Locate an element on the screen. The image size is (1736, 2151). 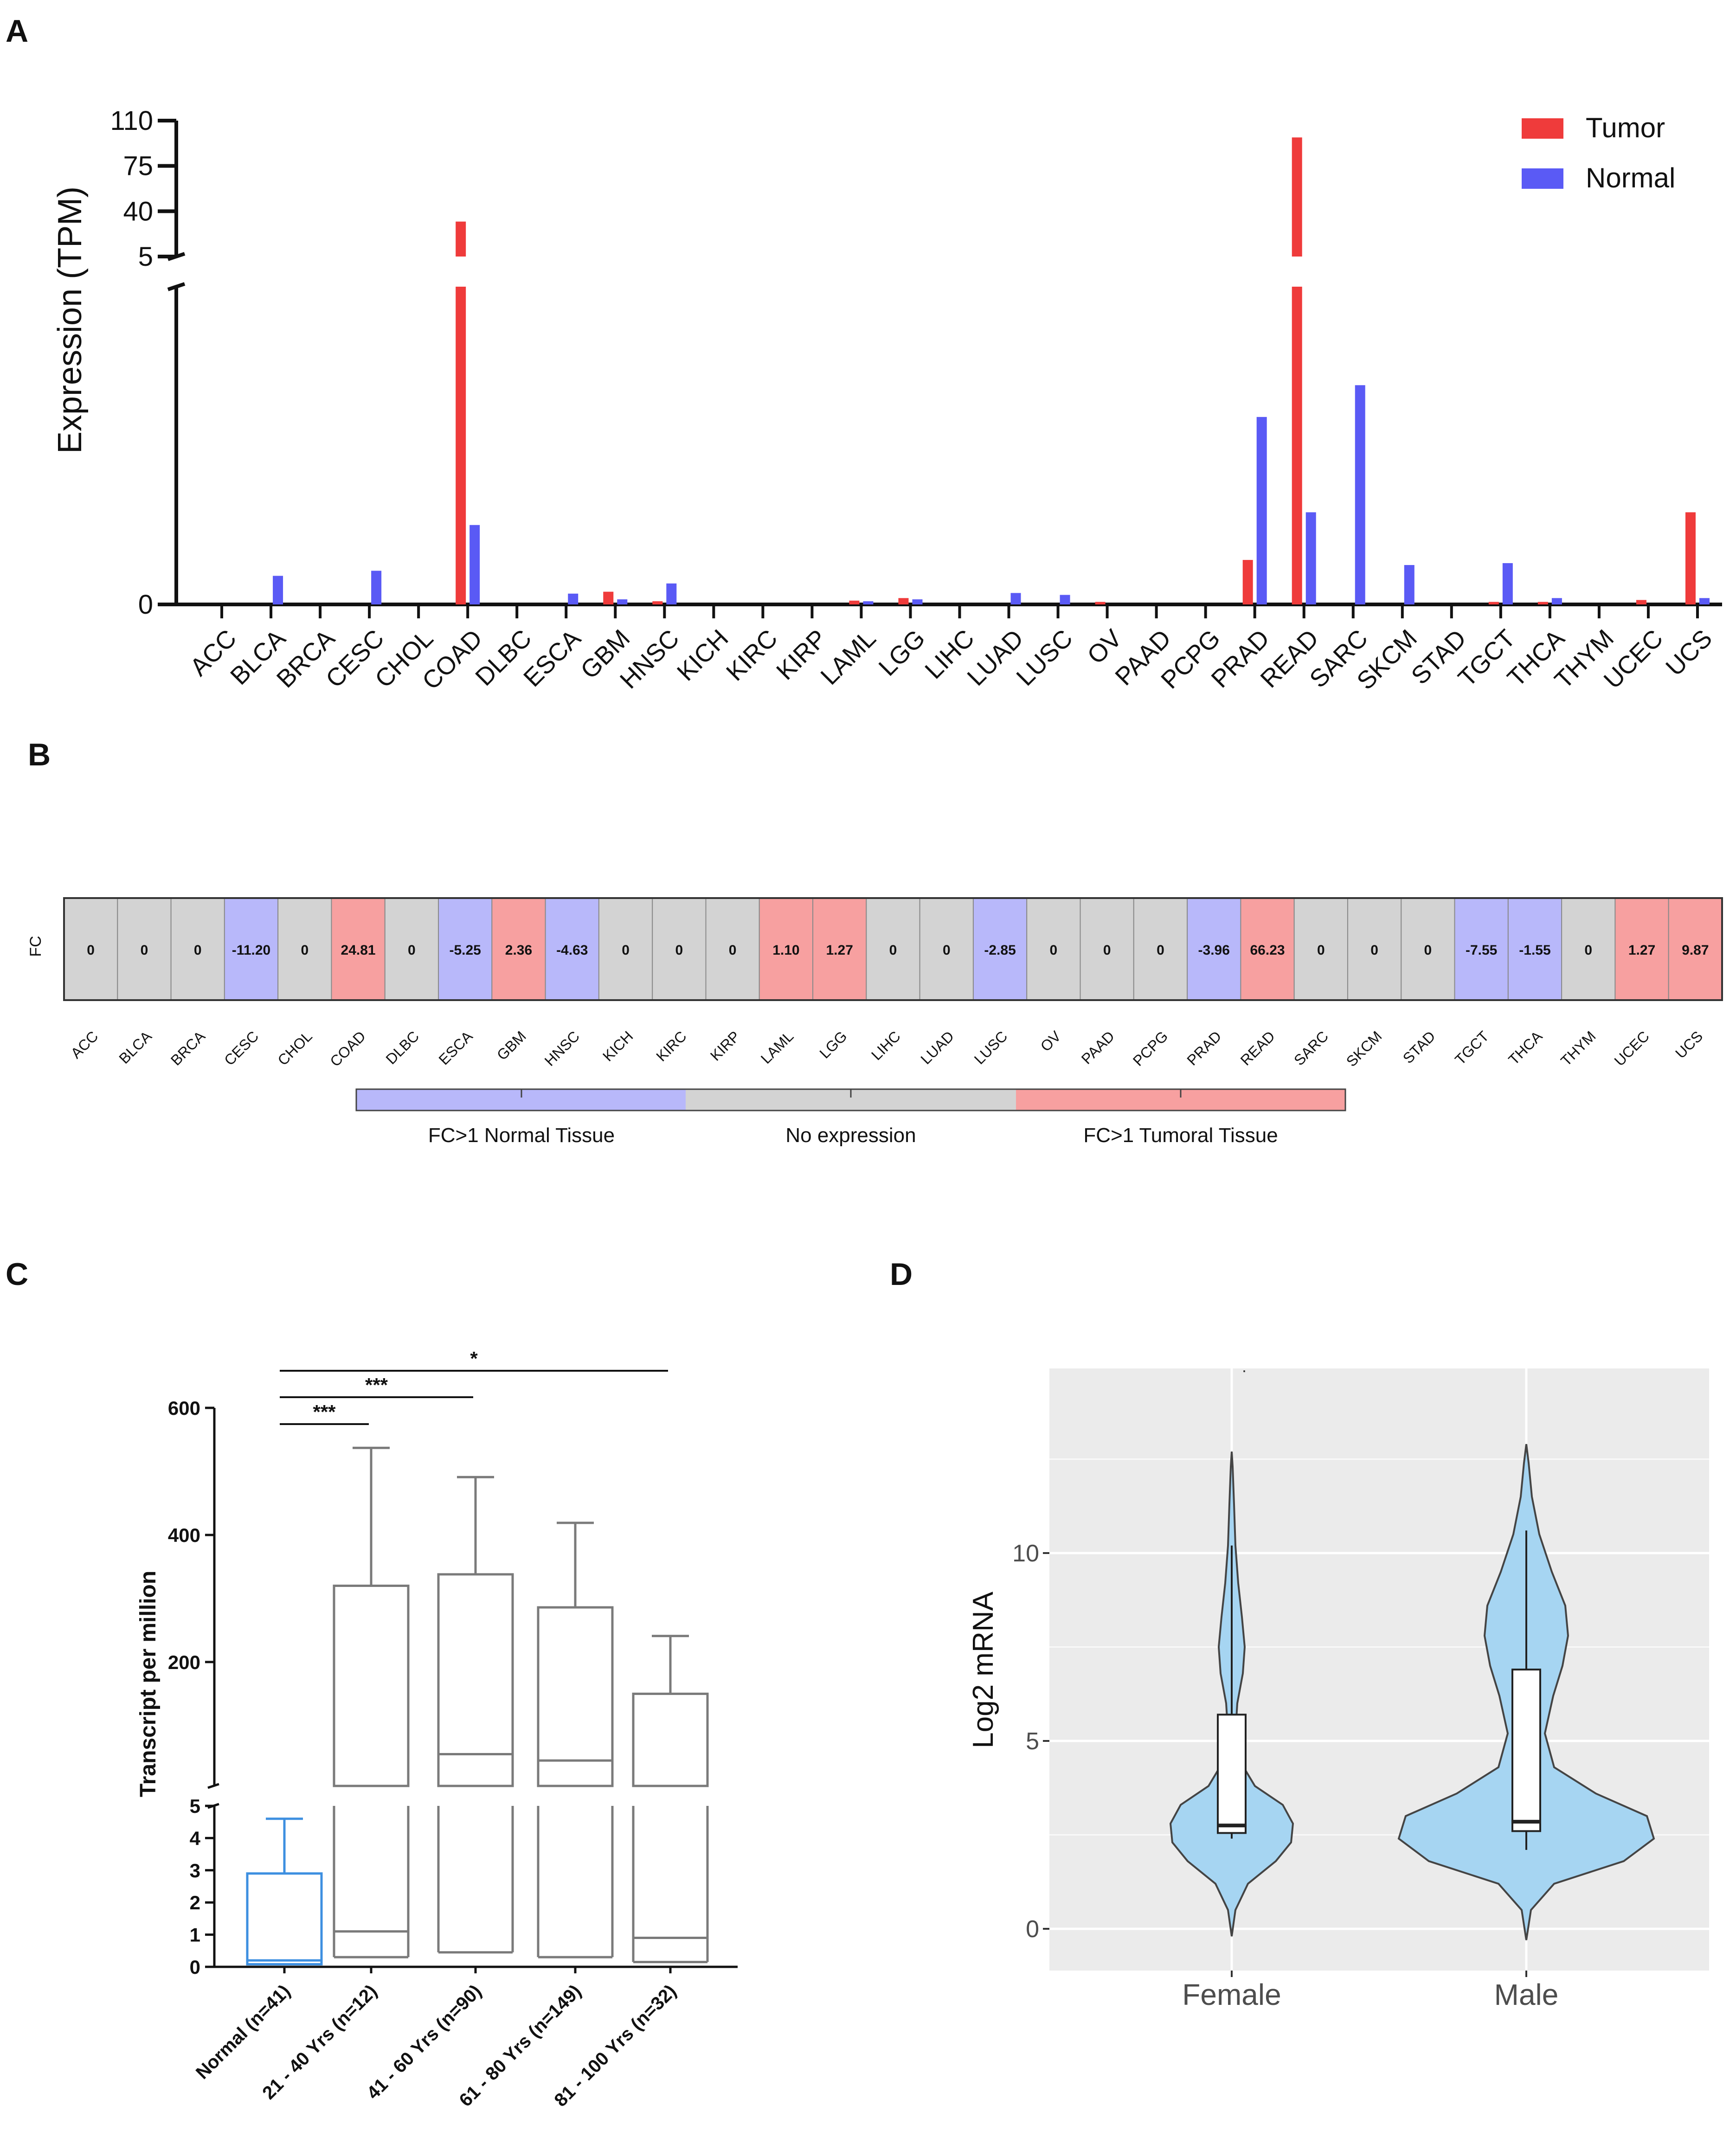
plot-background is located at coordinates (1379, 1670).